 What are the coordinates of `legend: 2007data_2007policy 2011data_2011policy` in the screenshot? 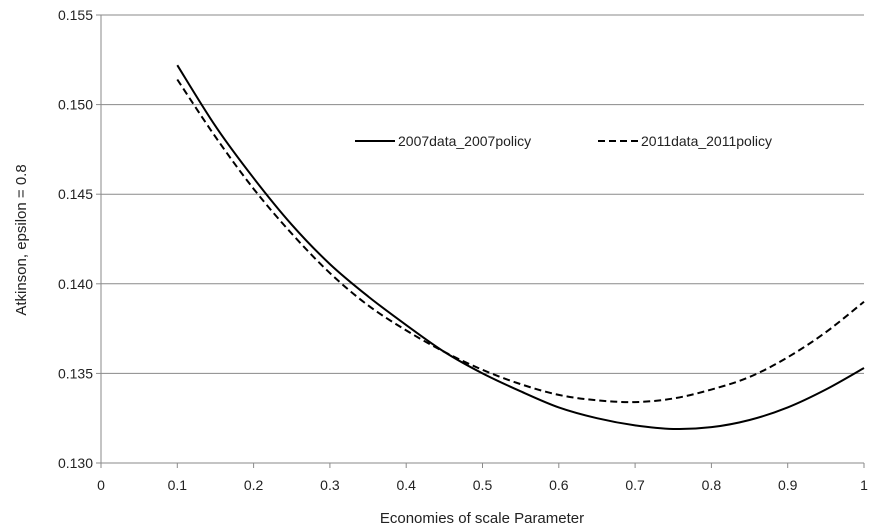 It's located at (563, 141).